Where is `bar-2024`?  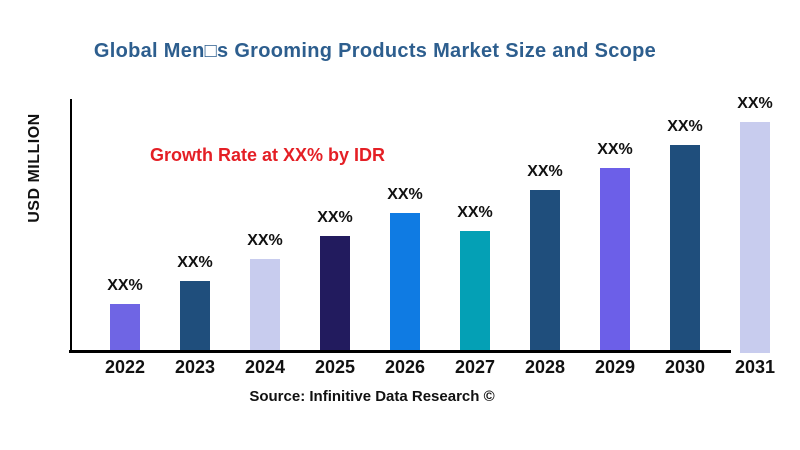
bar-2024 is located at coordinates (265, 306).